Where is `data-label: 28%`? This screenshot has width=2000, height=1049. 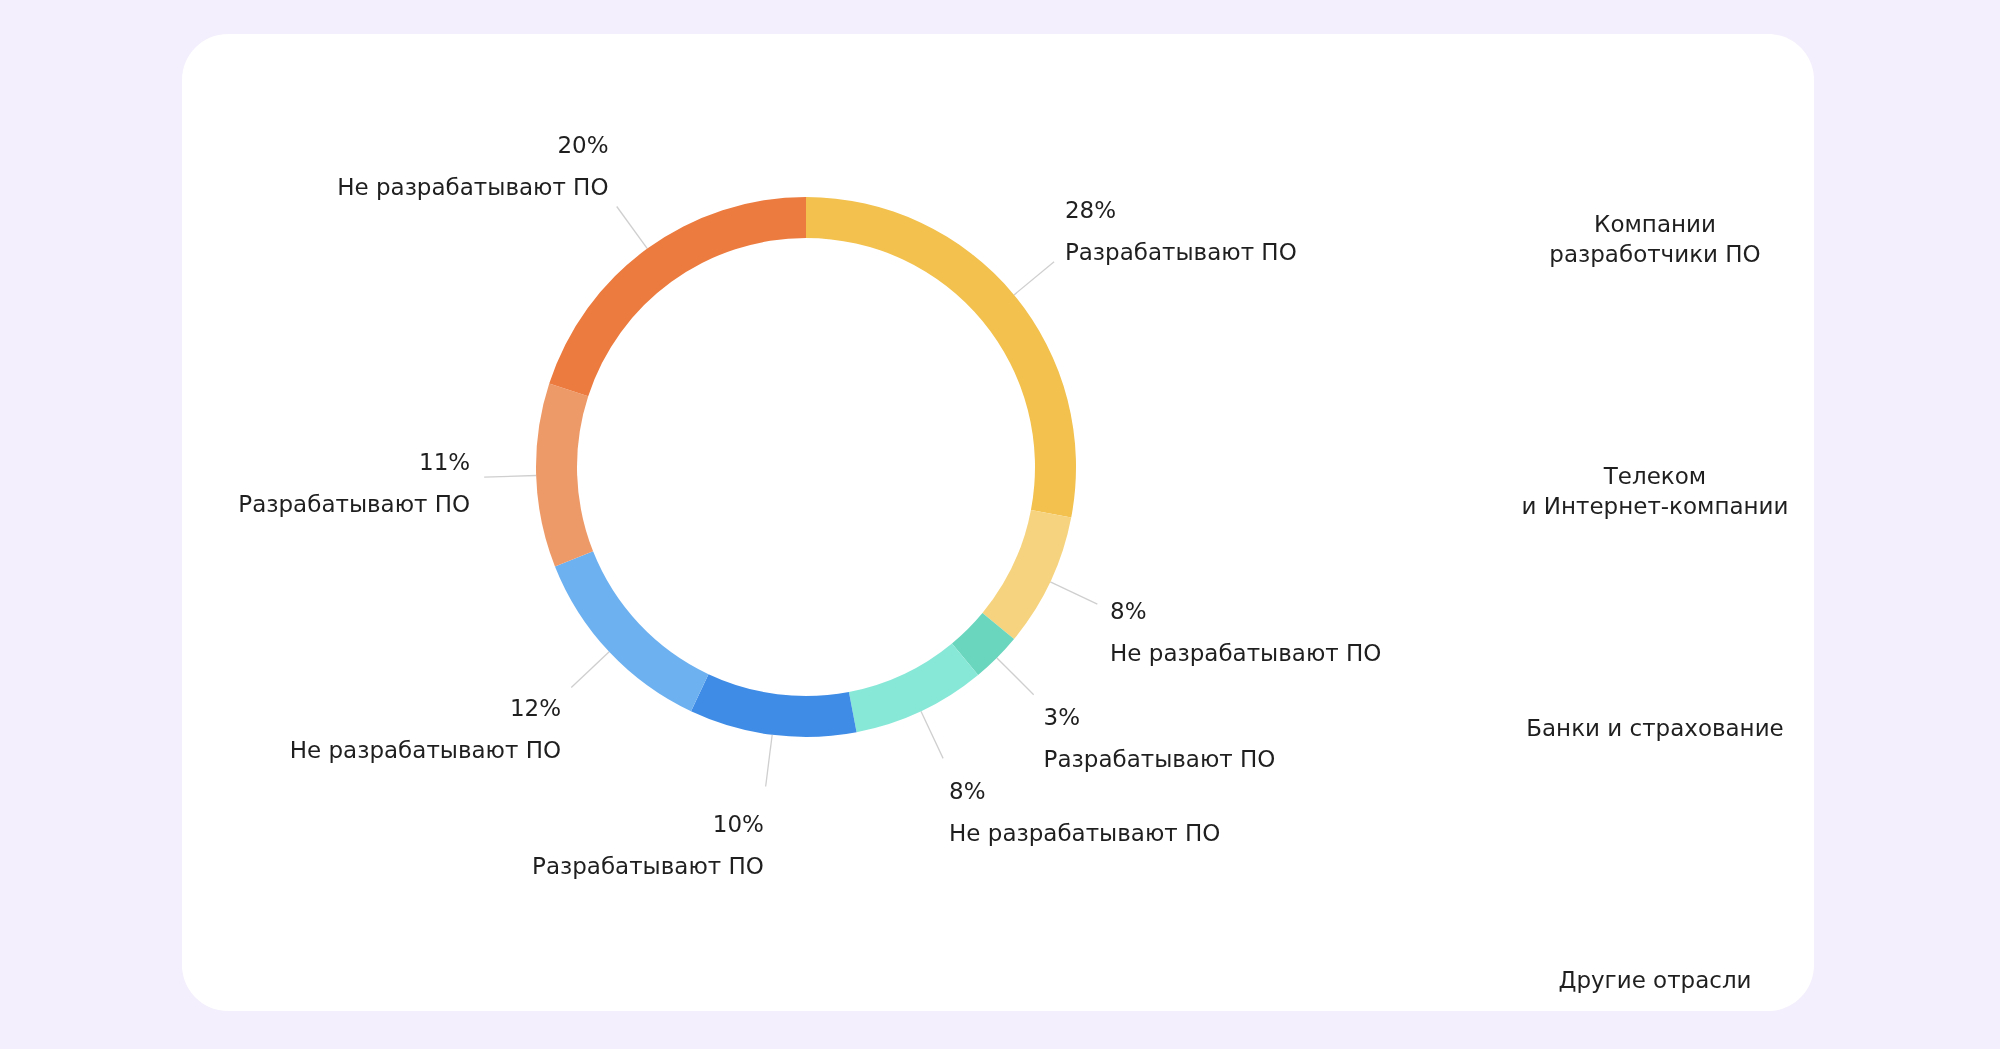
data-label: 28% is located at coordinates (1090, 209).